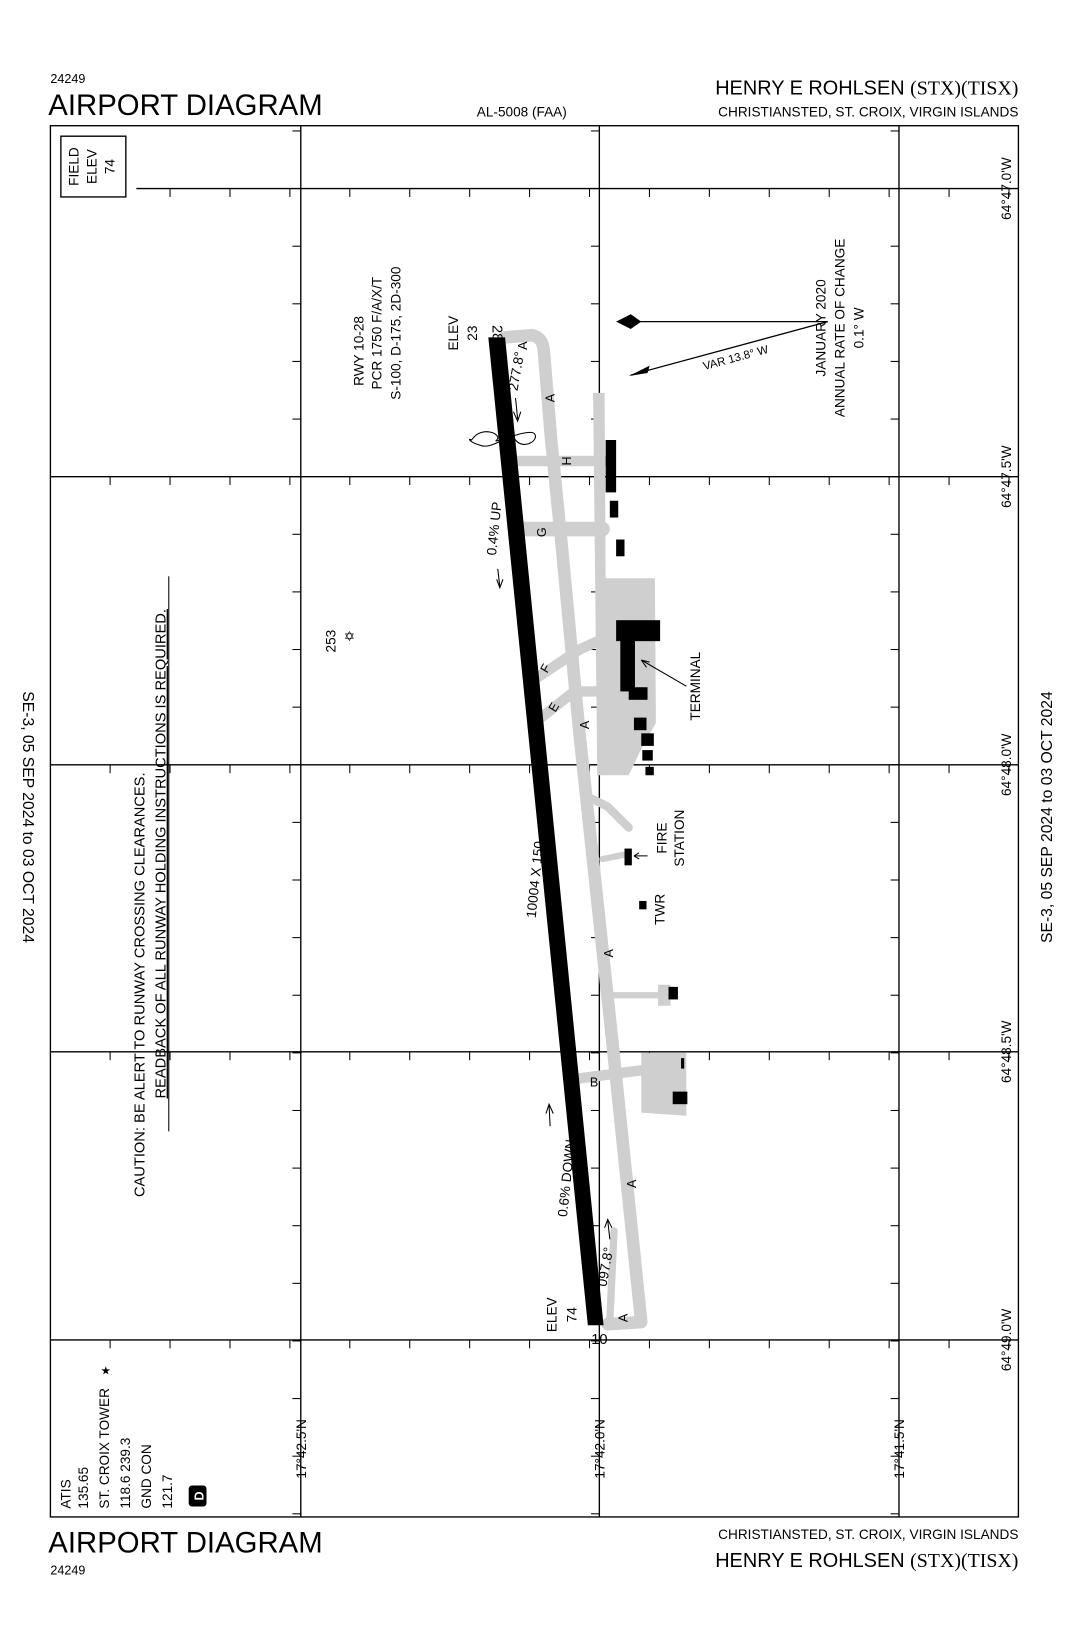 The width and height of the screenshot is (1073, 1650). Describe the element at coordinates (639, 371) in the screenshot. I see `magnetic-north-arrow-icon` at that location.